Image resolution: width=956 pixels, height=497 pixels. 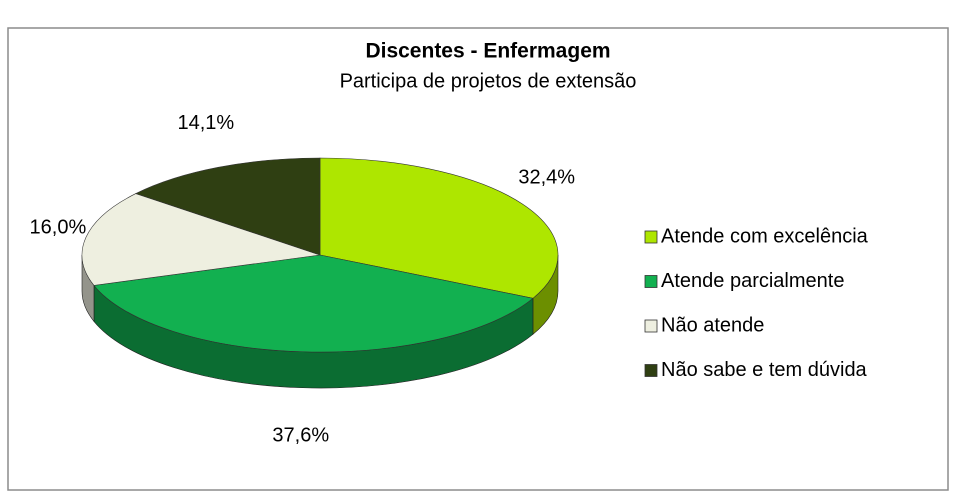 What do you see at coordinates (58, 228) in the screenshot?
I see `data-label: 16,0%` at bounding box center [58, 228].